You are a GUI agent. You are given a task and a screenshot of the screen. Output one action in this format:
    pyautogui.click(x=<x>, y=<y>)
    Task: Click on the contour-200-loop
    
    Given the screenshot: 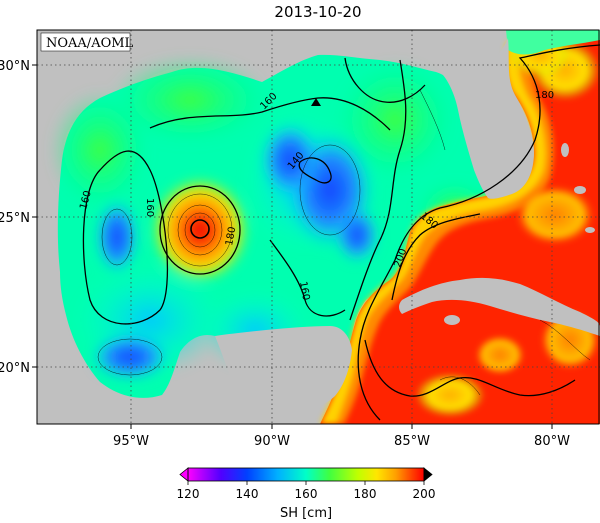 What is the action you would take?
    pyautogui.click(x=436, y=257)
    